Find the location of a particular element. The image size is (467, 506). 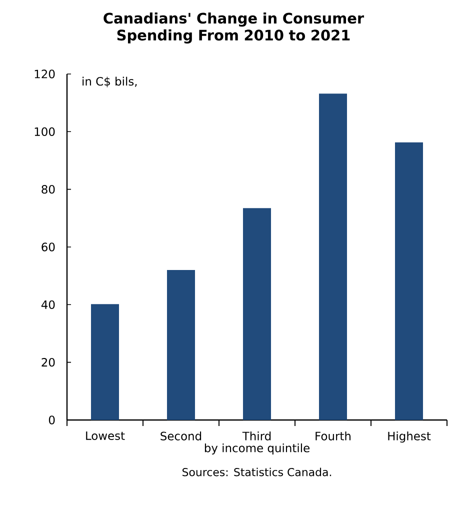

x-tick-label: Lowest is located at coordinates (105, 436).